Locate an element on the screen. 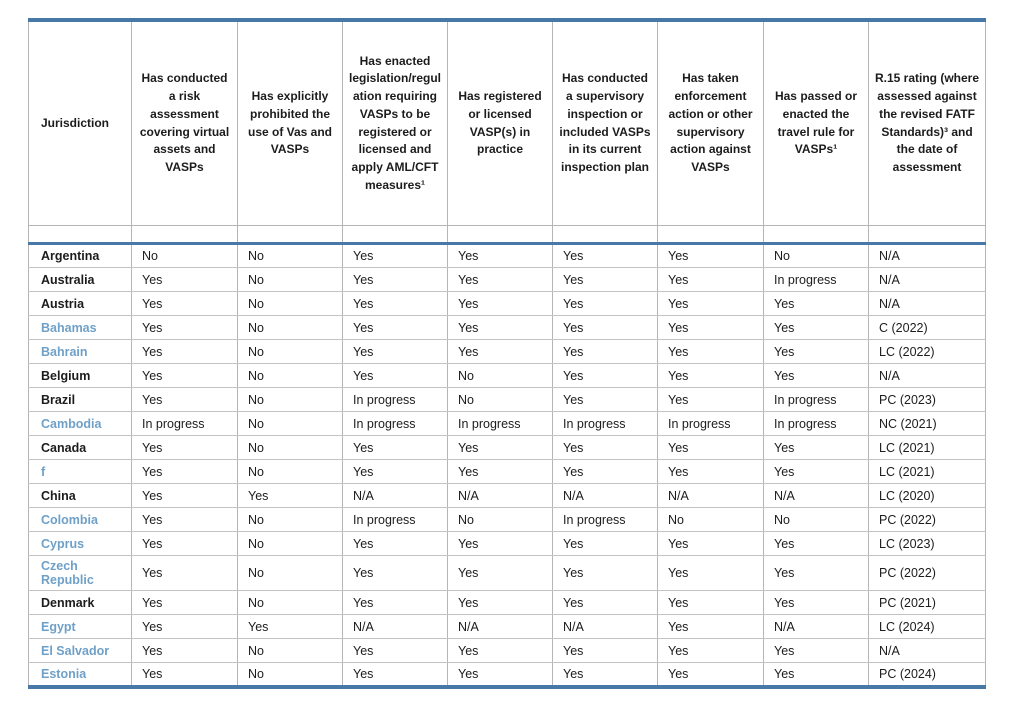  table-row: Cyprus Yes No Yes Yes Yes Yes Yes LC (2023) is located at coordinates (507, 543).